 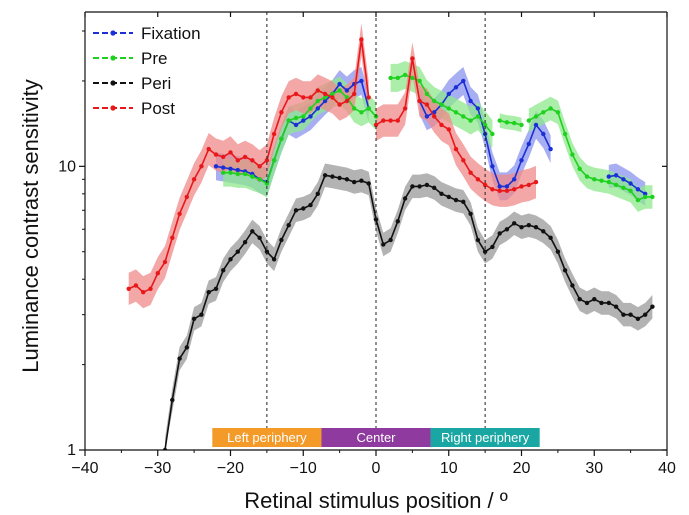 What do you see at coordinates (154, 58) in the screenshot?
I see `legend-label-pre: Pre` at bounding box center [154, 58].